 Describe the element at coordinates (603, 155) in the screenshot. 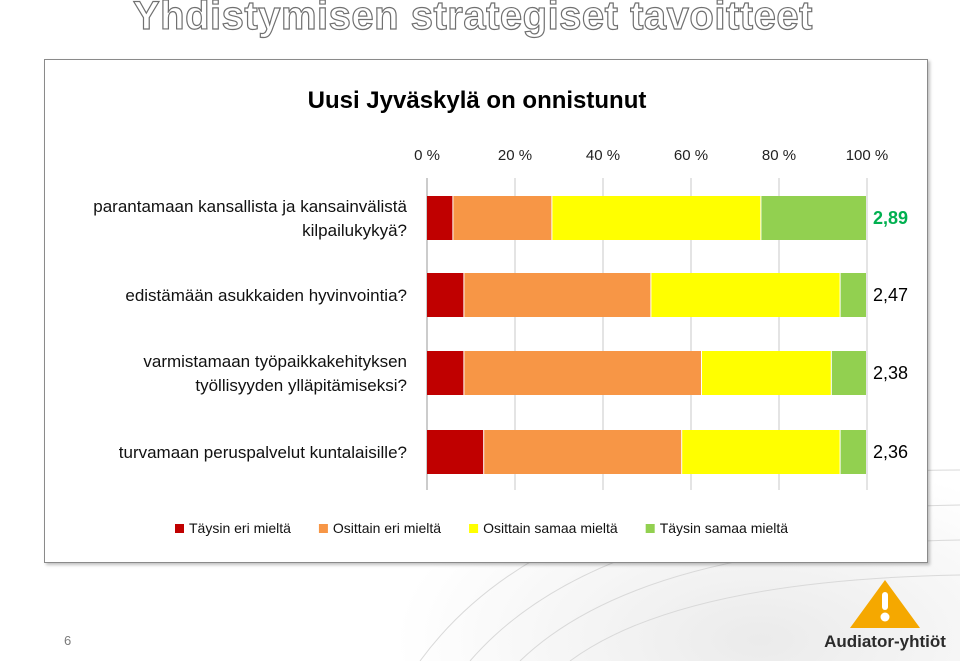

I see `x-tick-label: 40 %` at that location.